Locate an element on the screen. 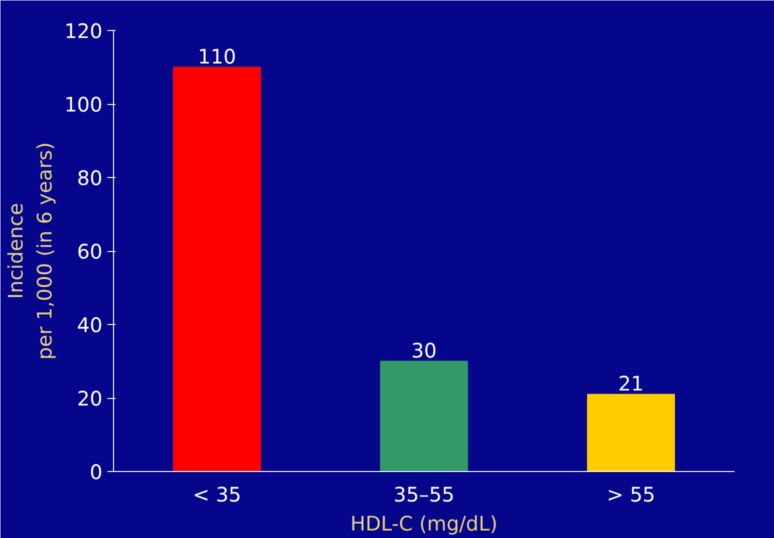 Image resolution: width=774 pixels, height=538 pixels. y-tick-label: 100 is located at coordinates (83, 104).